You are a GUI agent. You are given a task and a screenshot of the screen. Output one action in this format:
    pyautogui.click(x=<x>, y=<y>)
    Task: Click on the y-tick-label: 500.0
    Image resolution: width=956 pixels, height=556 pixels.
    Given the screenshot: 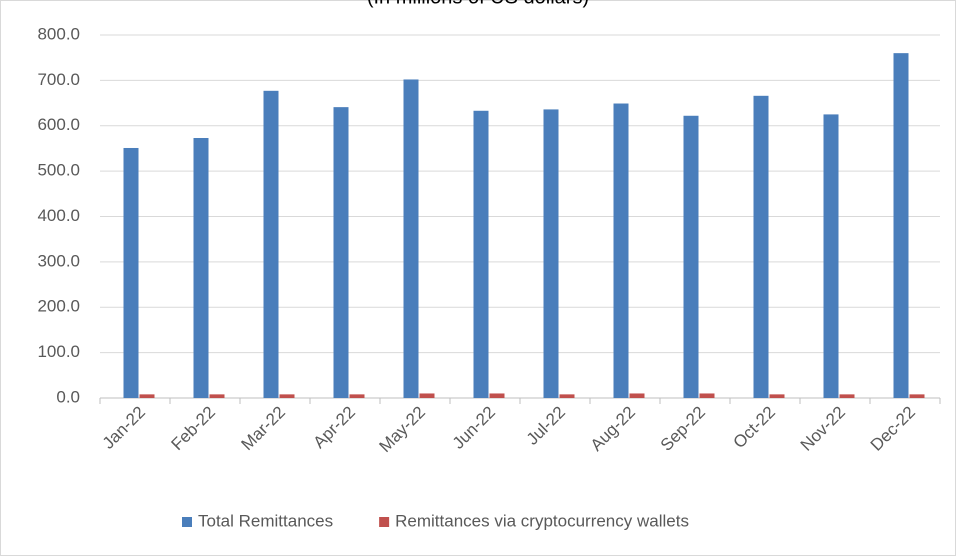 What is the action you would take?
    pyautogui.click(x=58, y=170)
    